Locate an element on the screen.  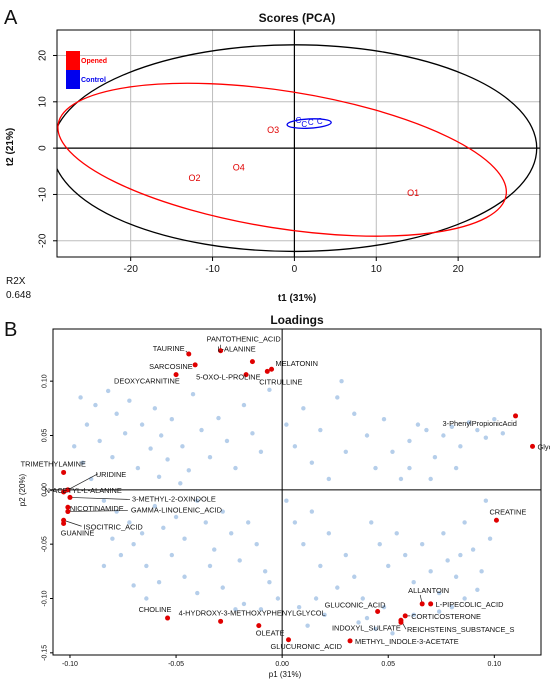
loading-label: GUANINE is located at coordinates (78, 533).